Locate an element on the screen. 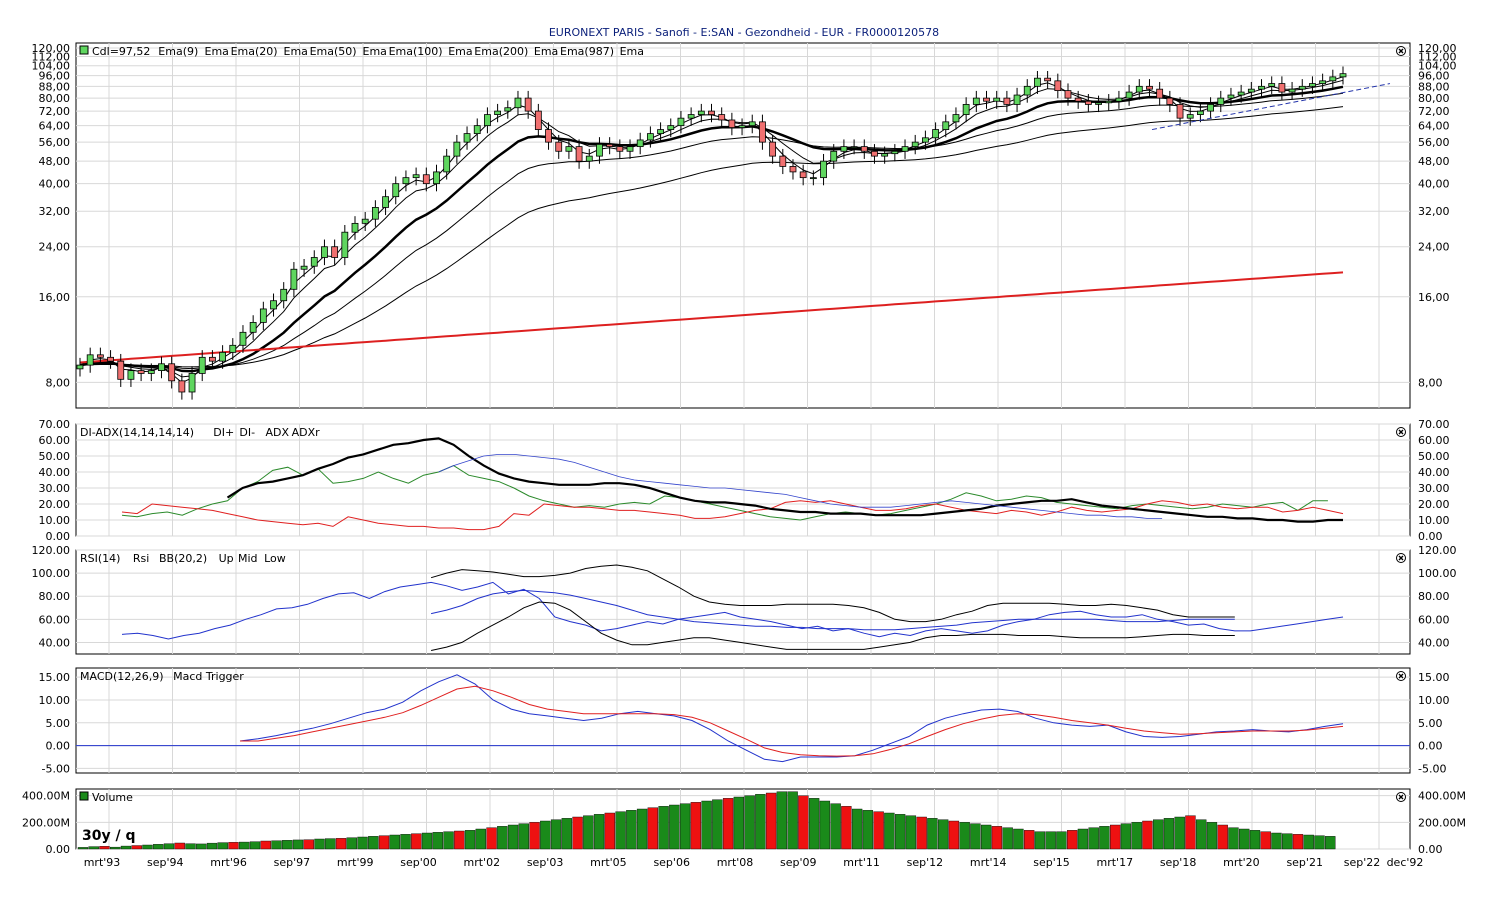  y-tick-left: 8,00 is located at coordinates (58, 382).